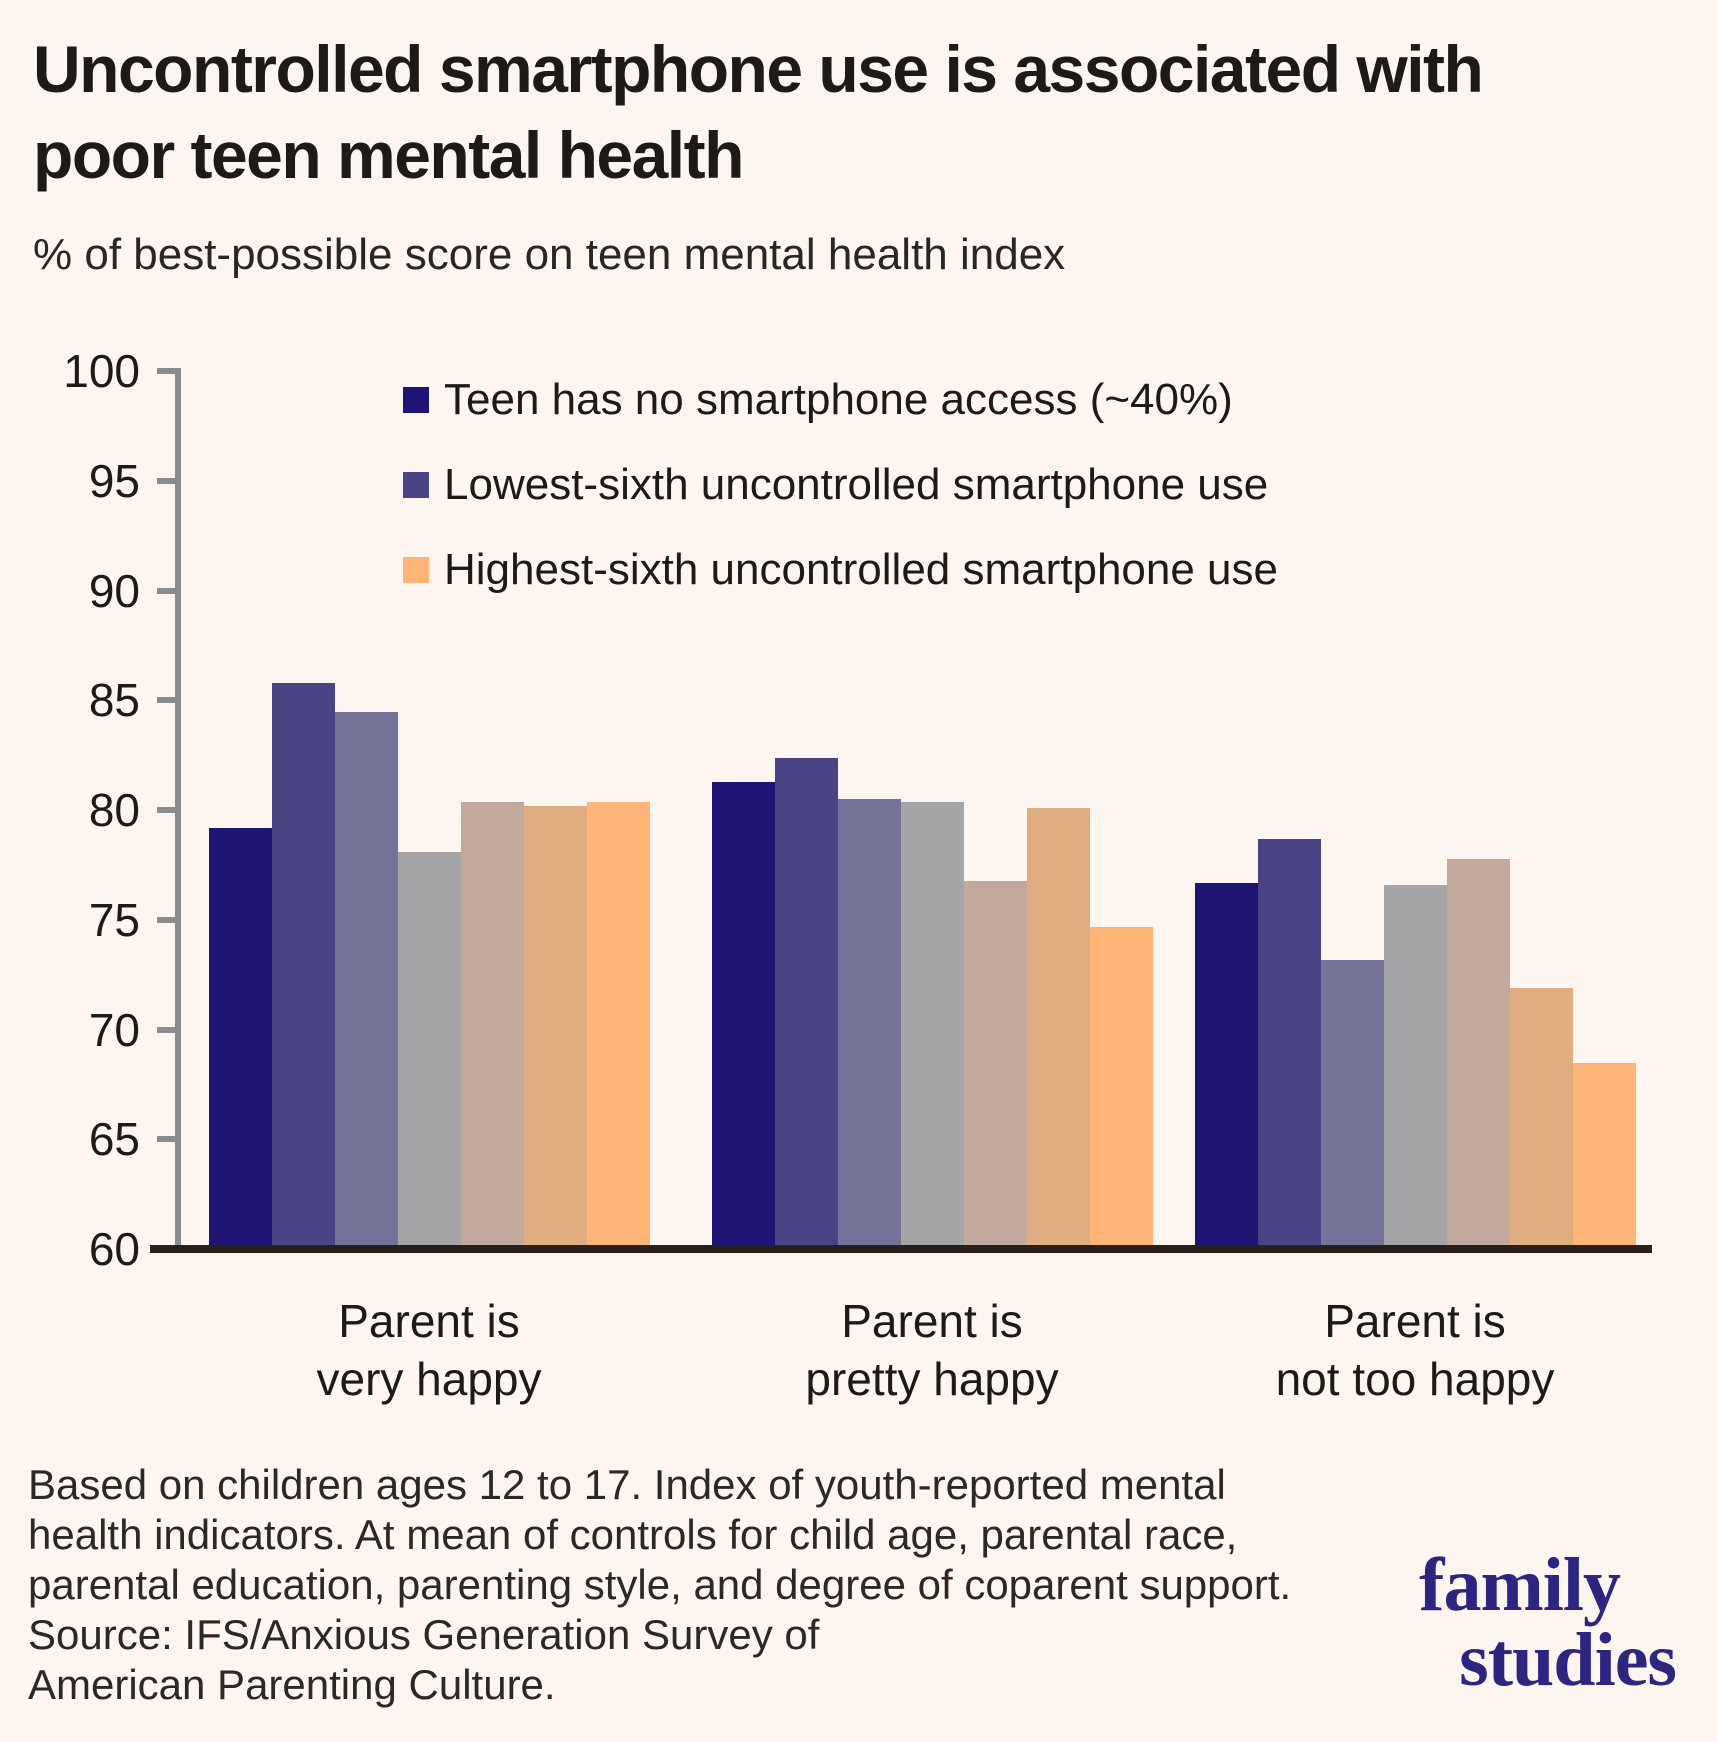 The height and width of the screenshot is (1742, 1717). What do you see at coordinates (932, 1379) in the screenshot?
I see `x-category-label-line: pretty happy` at bounding box center [932, 1379].